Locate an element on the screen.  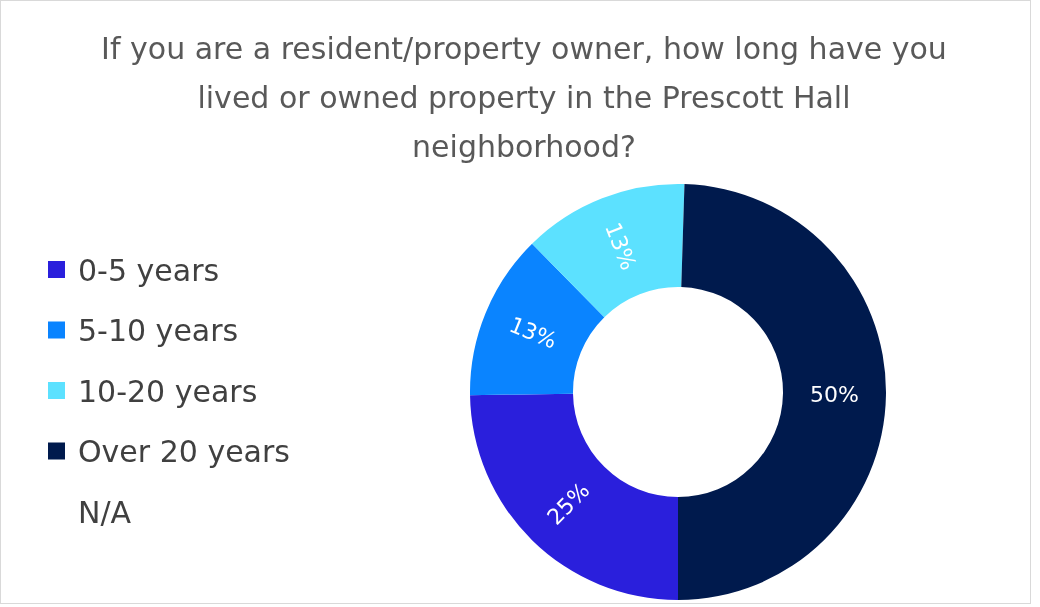
category-label: N/A is located at coordinates (105, 512).